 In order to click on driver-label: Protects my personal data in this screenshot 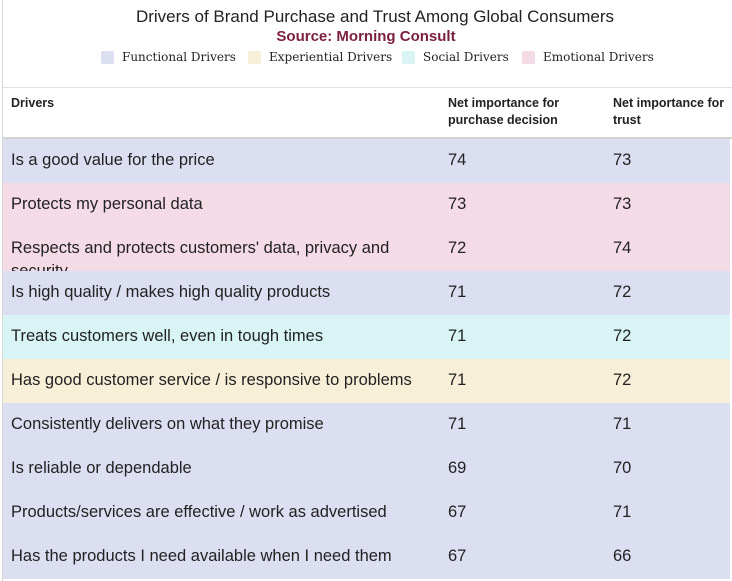, I will do `click(107, 204)`.